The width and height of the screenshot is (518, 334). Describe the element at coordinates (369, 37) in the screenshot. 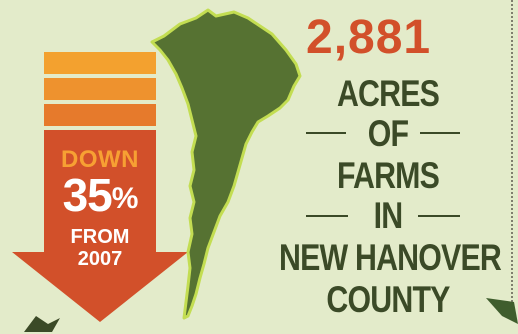

I see `acres-count: 2,881` at that location.